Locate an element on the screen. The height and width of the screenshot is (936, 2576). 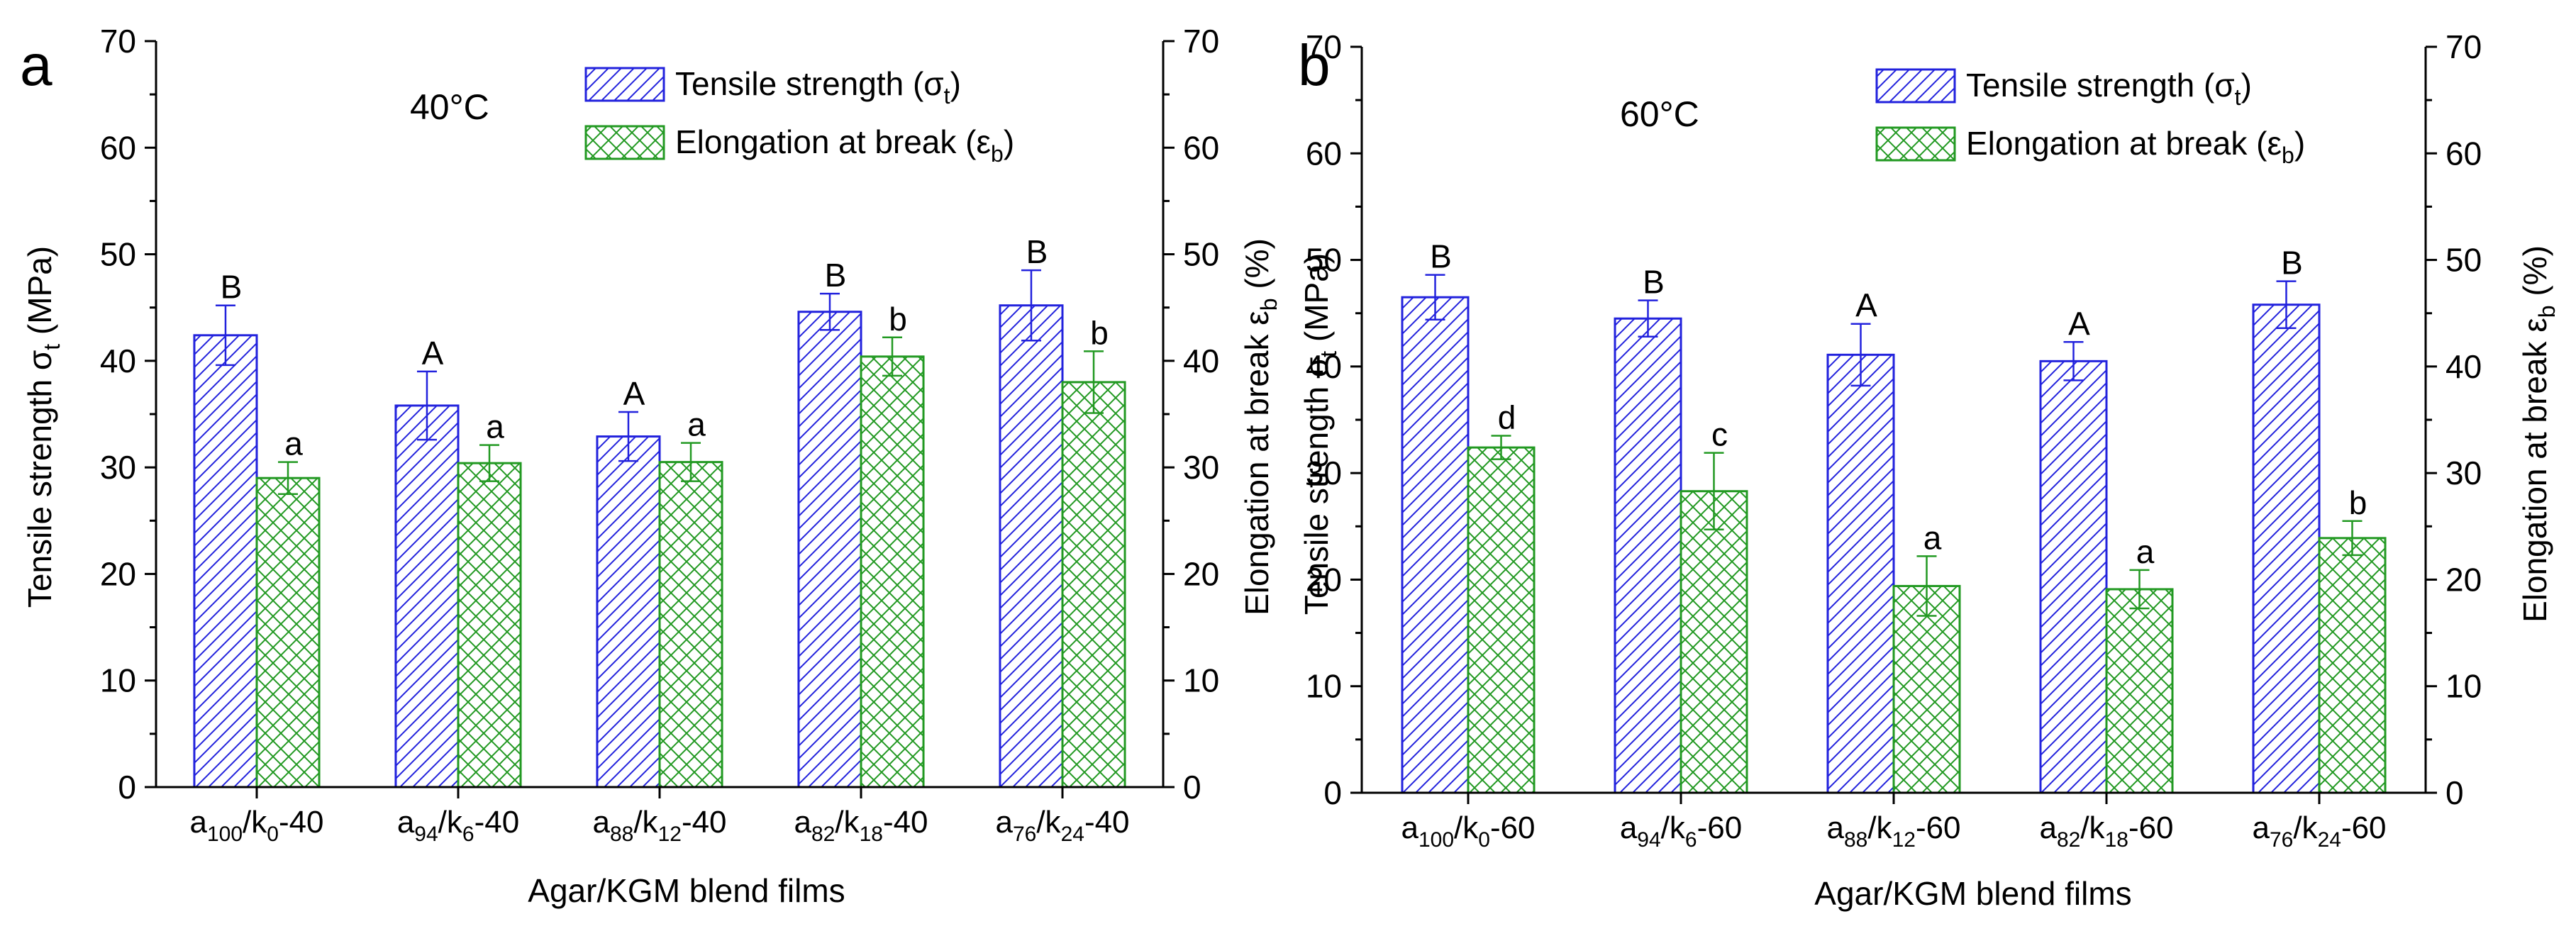
y-tick-label-right-a-20: 20 is located at coordinates (1201, 574).